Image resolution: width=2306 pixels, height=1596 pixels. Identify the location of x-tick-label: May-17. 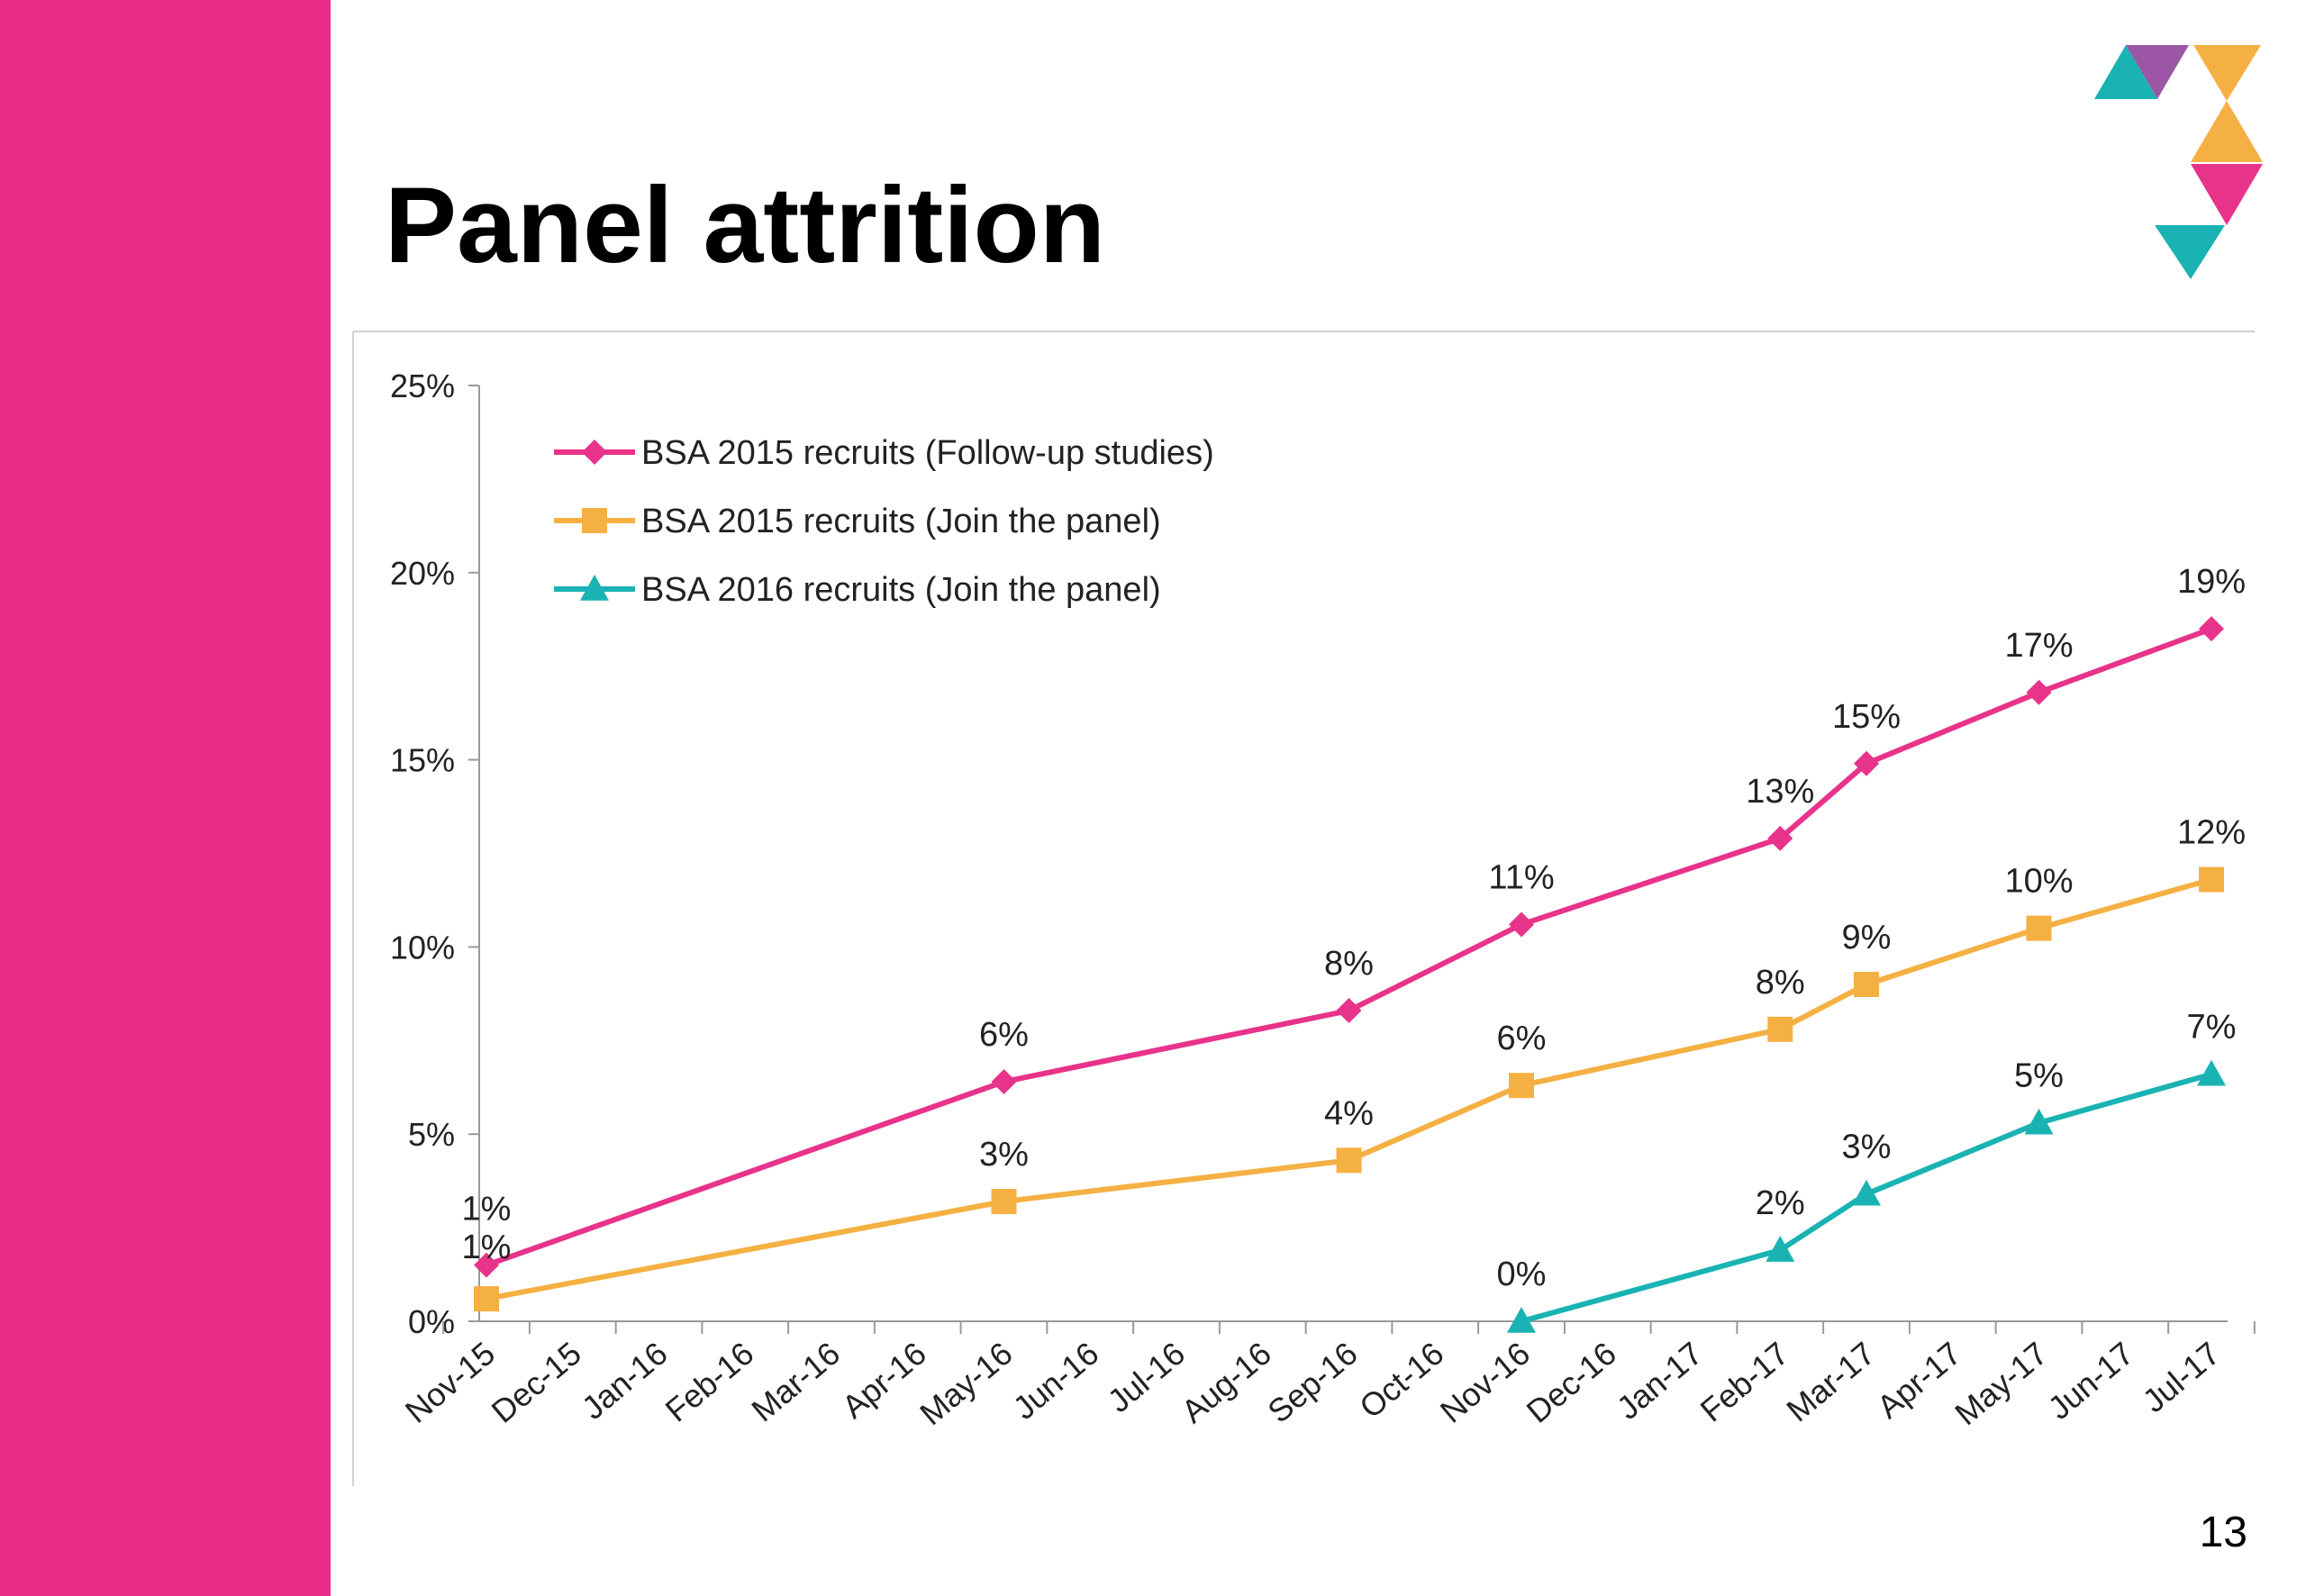
(2000, 1384).